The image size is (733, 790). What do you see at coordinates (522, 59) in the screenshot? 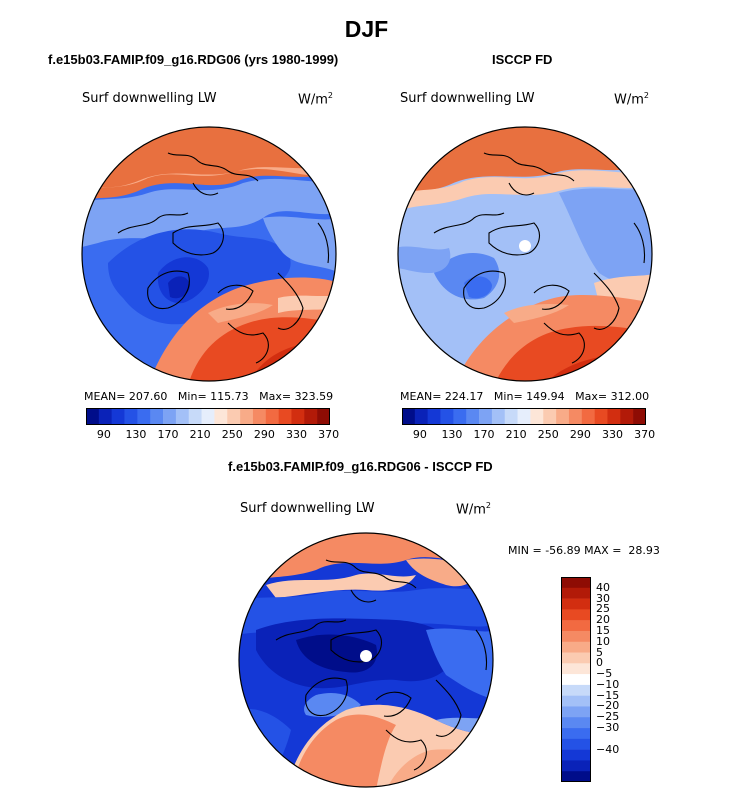
I see `obs-panel-title: ISCCP FD` at bounding box center [522, 59].